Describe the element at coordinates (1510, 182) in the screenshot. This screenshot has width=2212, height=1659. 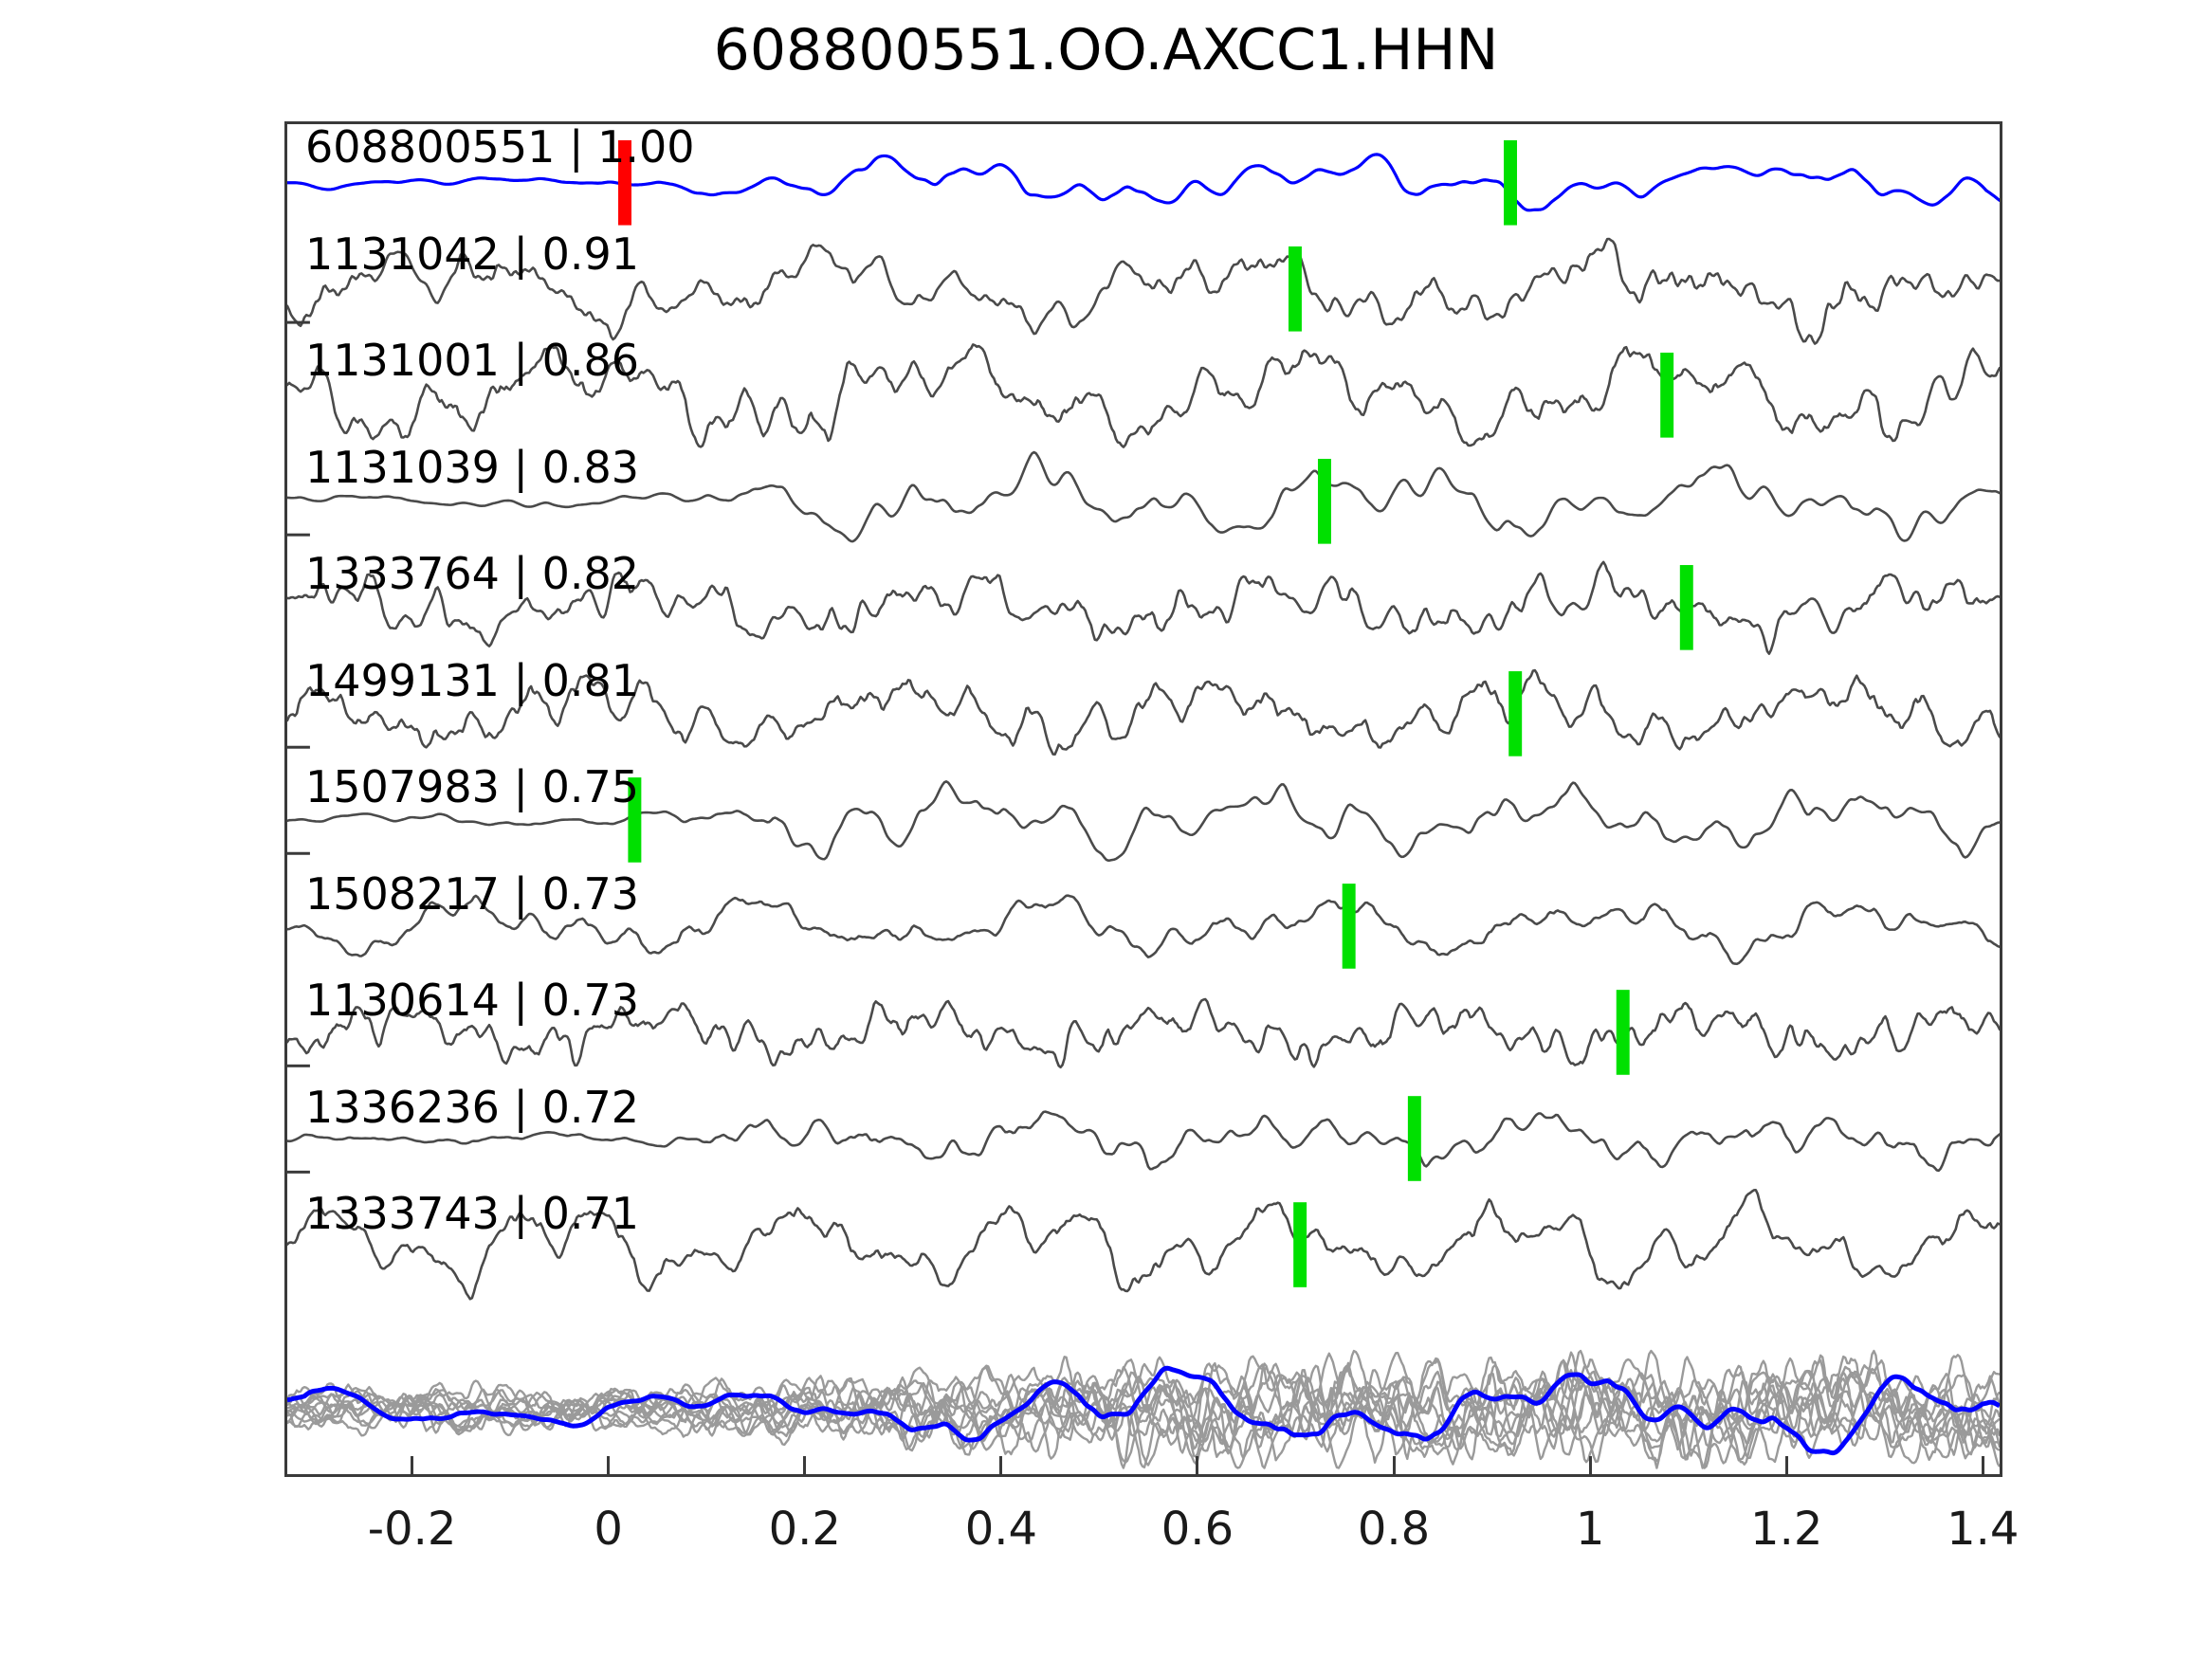
I see `pick-marker-template-secondary` at that location.